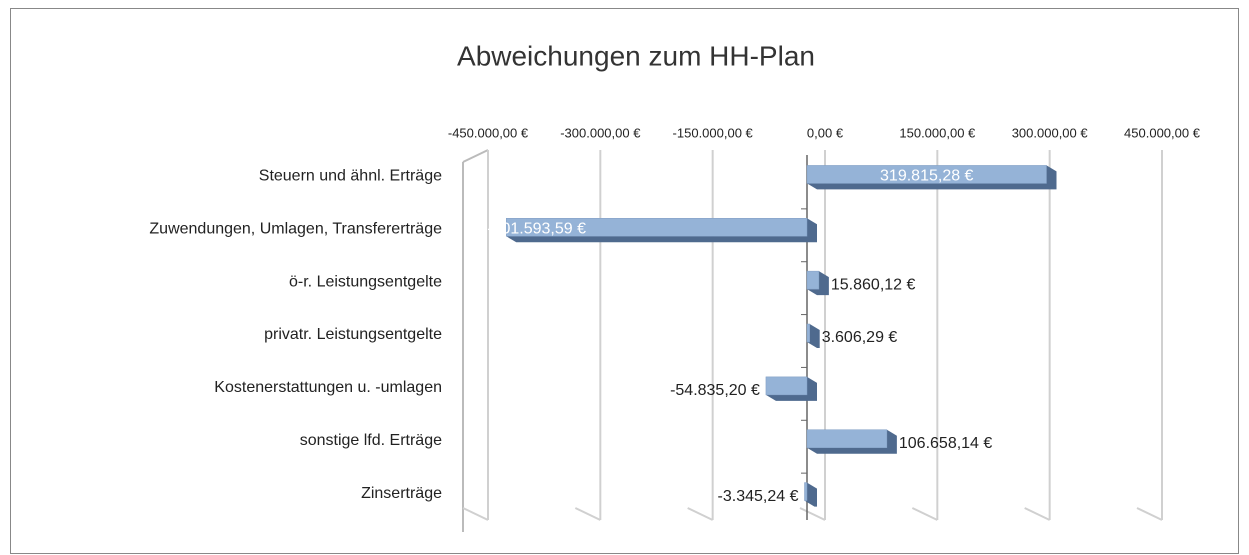 The height and width of the screenshot is (555, 1249). What do you see at coordinates (600, 132) in the screenshot?
I see `x-tick-label: -300.000,00 €` at bounding box center [600, 132].